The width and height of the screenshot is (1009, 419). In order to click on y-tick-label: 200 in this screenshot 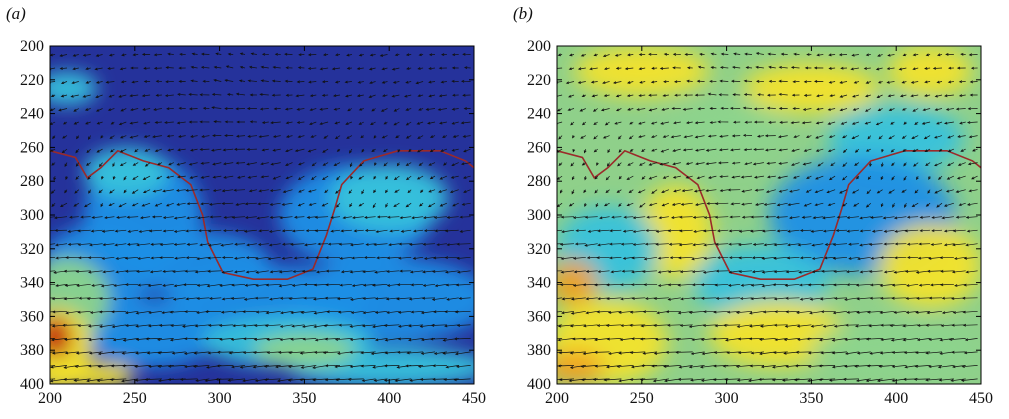, I will do `click(32, 46)`.